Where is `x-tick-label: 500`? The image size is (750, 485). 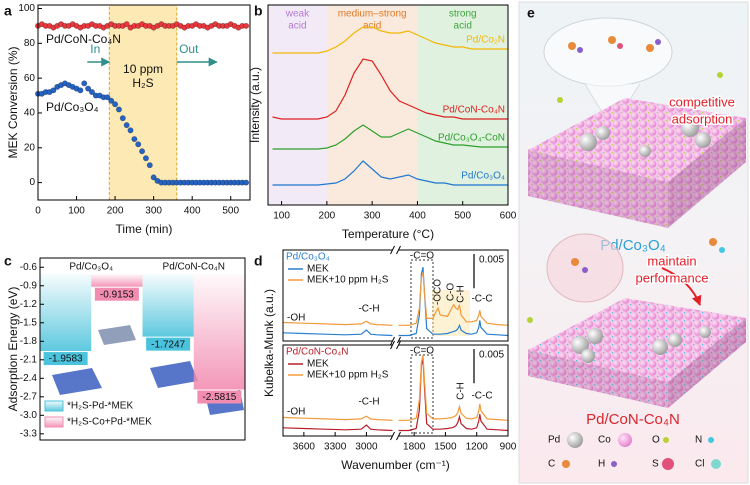 x-tick-label: 500 is located at coordinates (230, 211).